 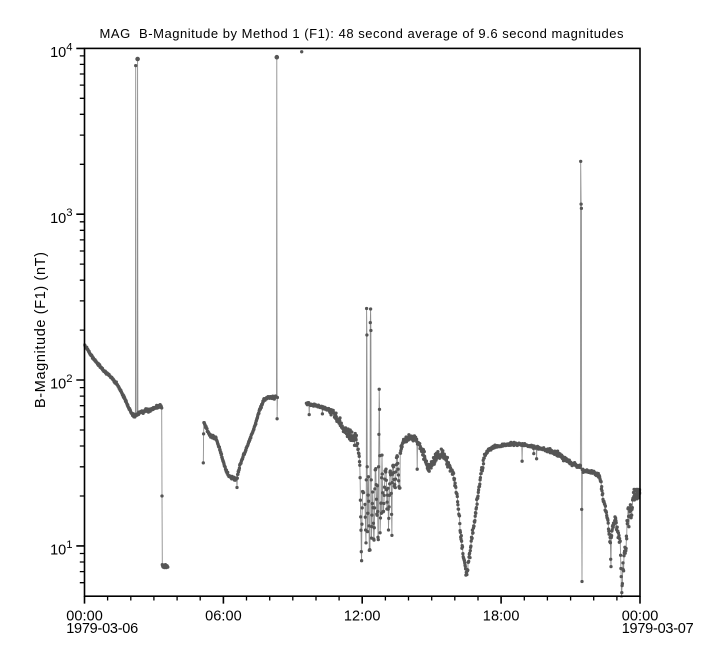 What do you see at coordinates (658, 629) in the screenshot?
I see `svg-text: 1979-03-07` at bounding box center [658, 629].